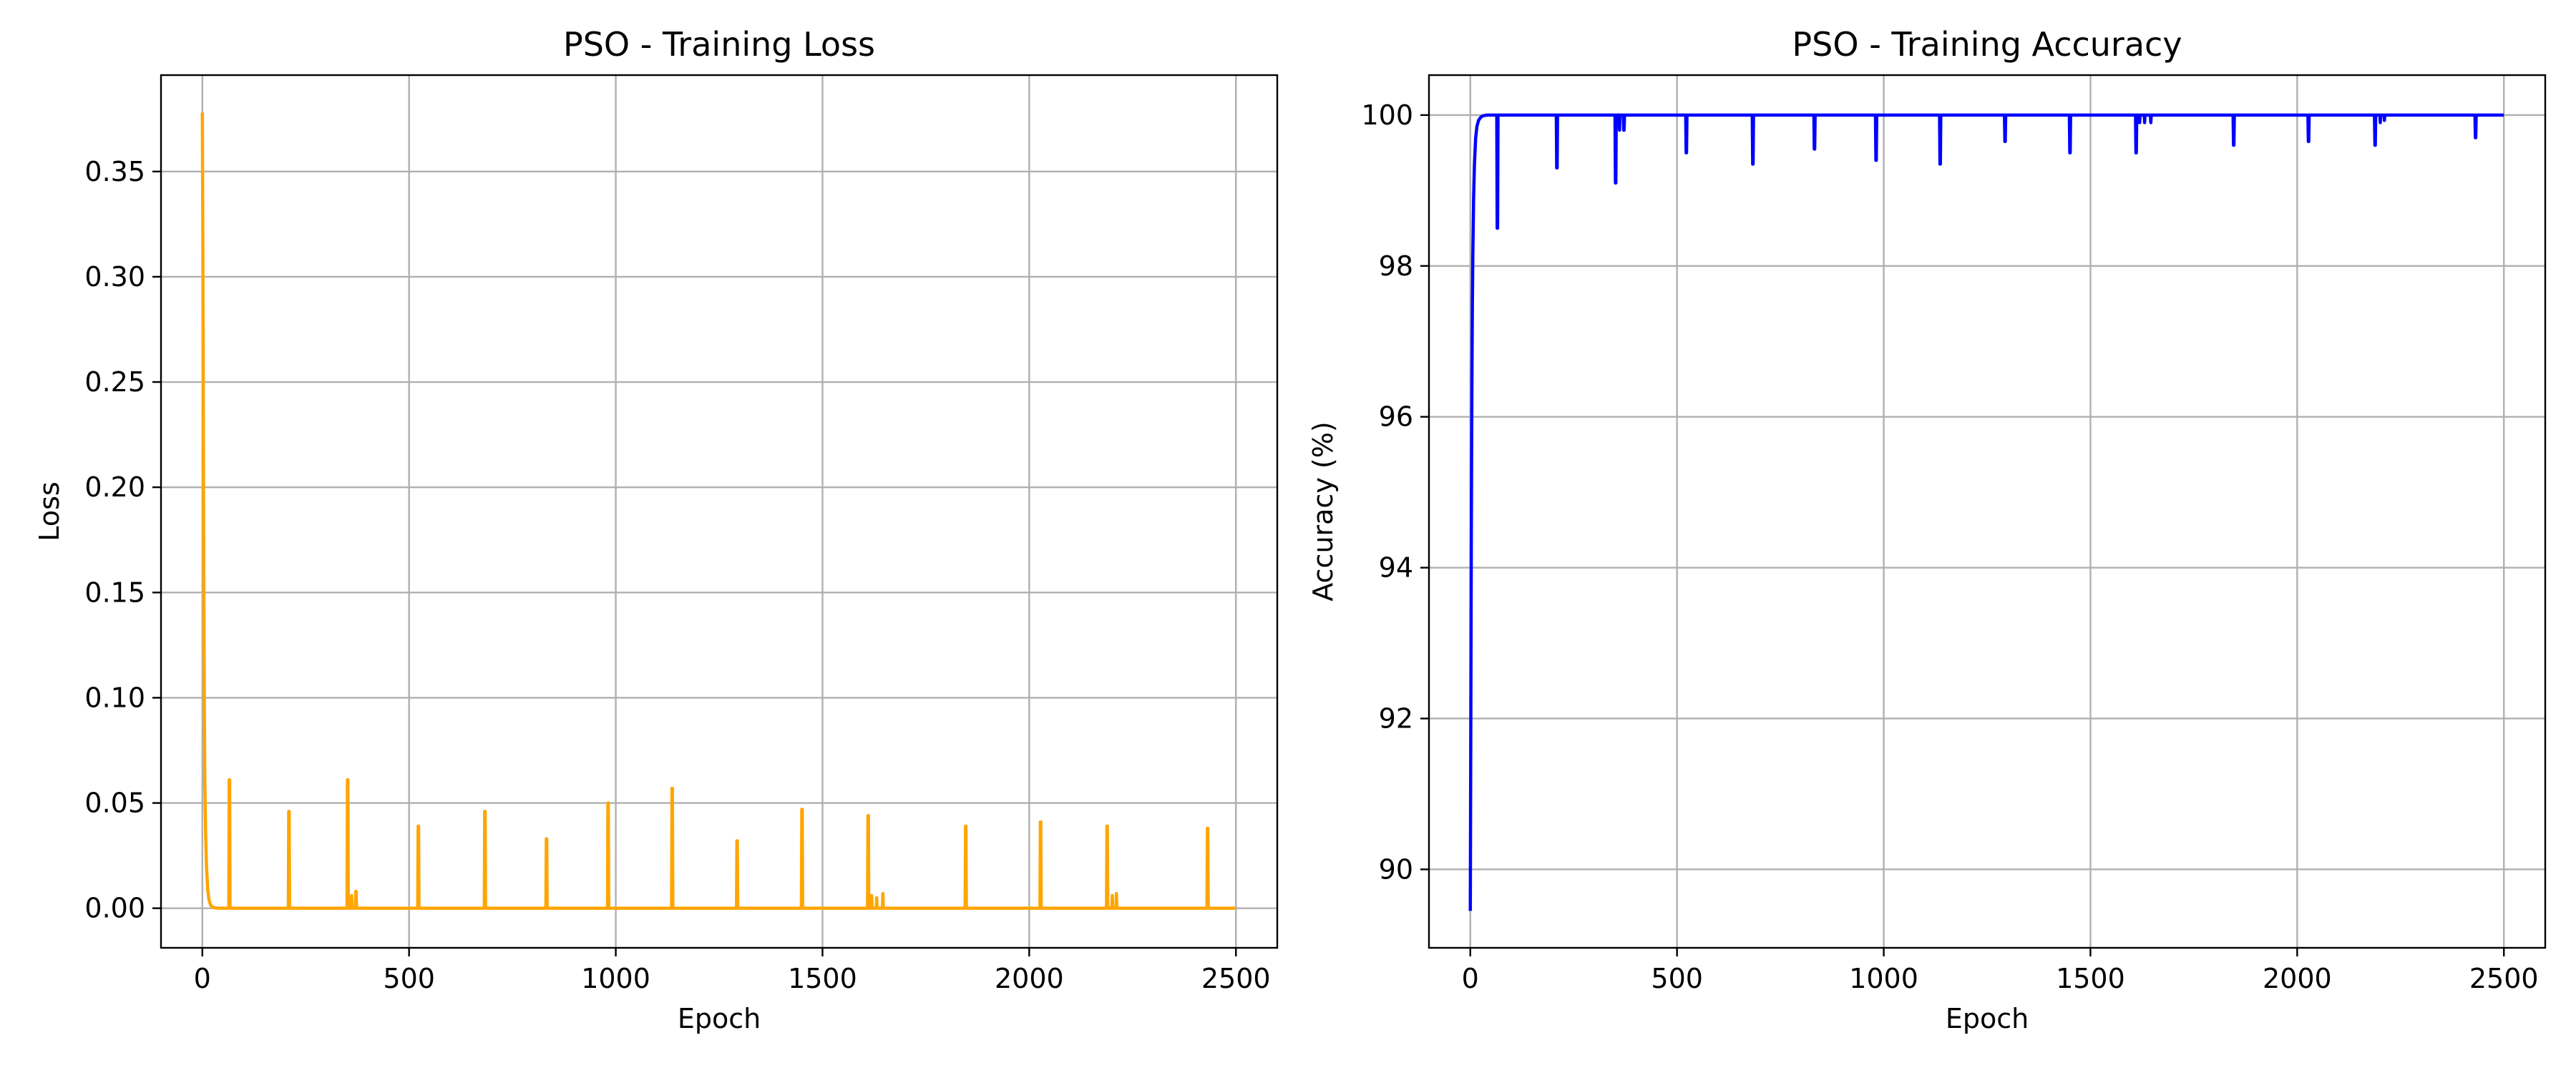 This screenshot has width=2576, height=1073. What do you see at coordinates (114, 908) in the screenshot?
I see `loss-y-tick-label: 0.00` at bounding box center [114, 908].